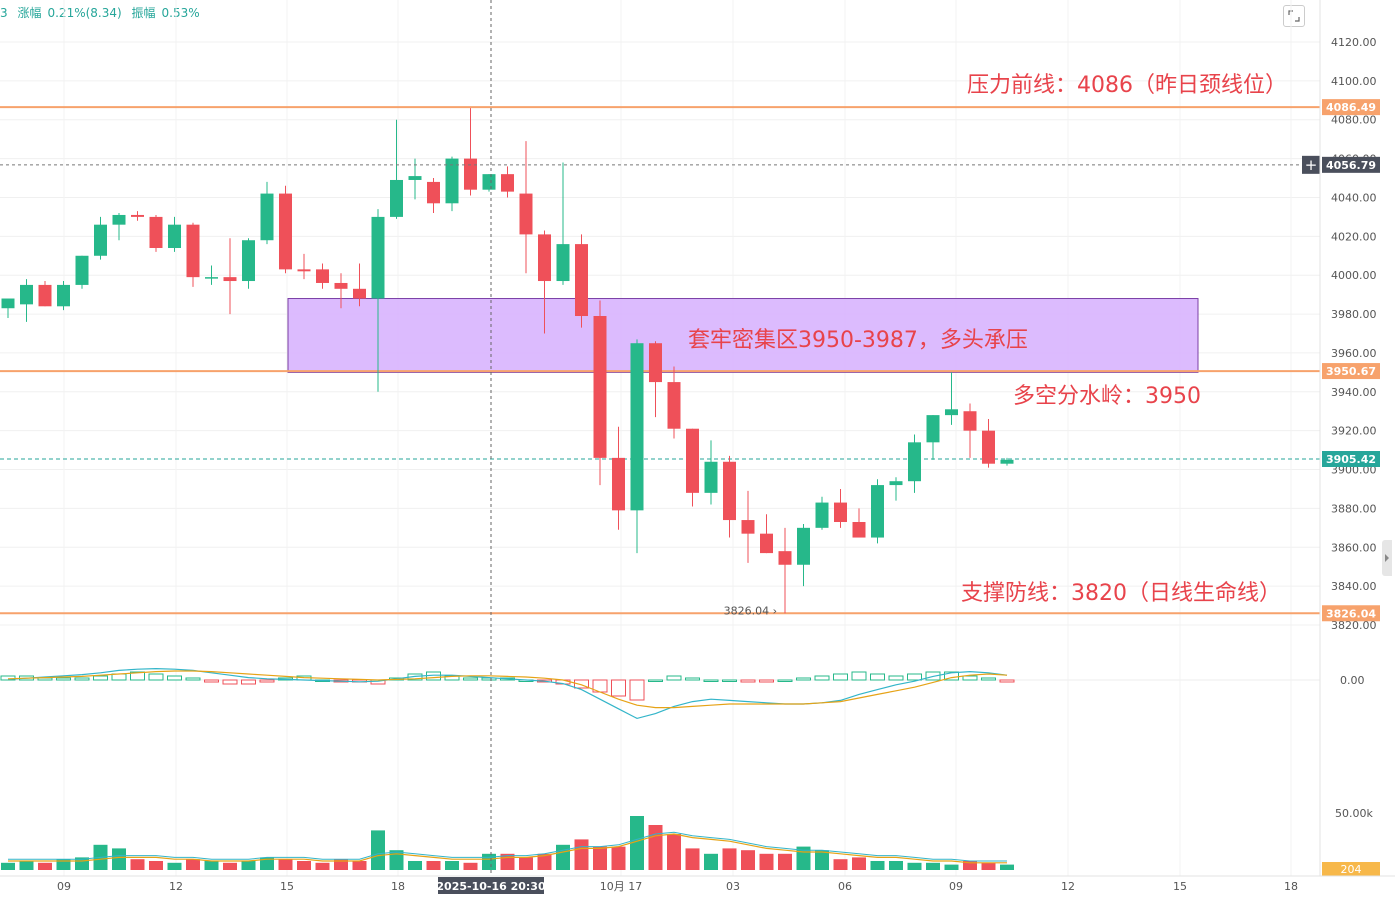  I want to click on price-tick-label: 3940.00, so click(1354, 392).